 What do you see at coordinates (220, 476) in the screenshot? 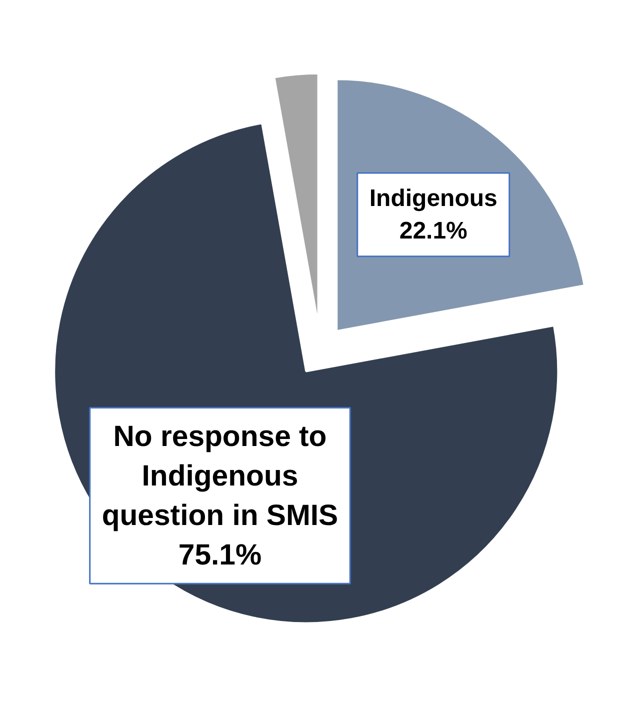
I see `slice-label: No response to Indigenous question in SMIS` at bounding box center [220, 476].